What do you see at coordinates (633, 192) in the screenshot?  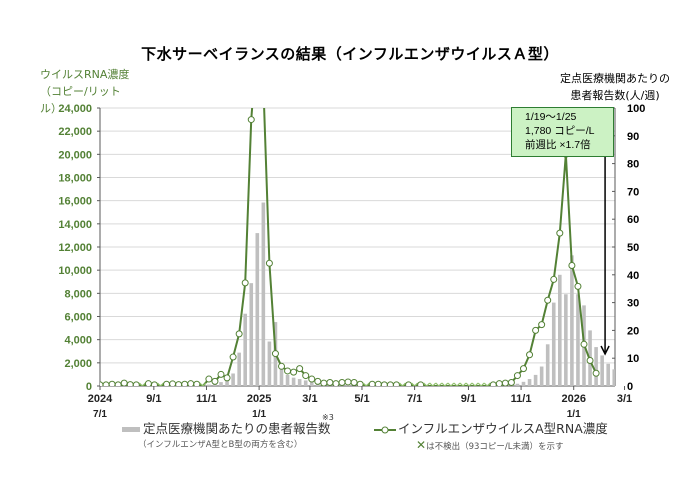 I see `svg-text: 70` at bounding box center [633, 192].